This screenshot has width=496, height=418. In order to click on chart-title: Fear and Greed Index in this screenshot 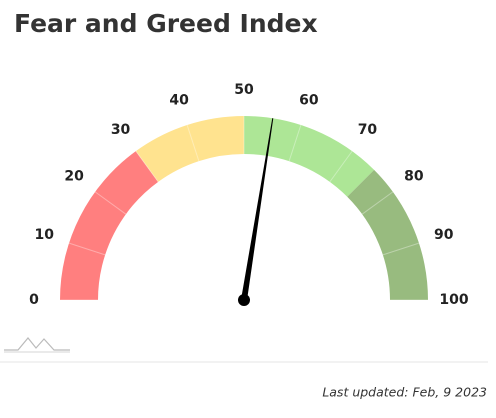, I will do `click(166, 23)`.